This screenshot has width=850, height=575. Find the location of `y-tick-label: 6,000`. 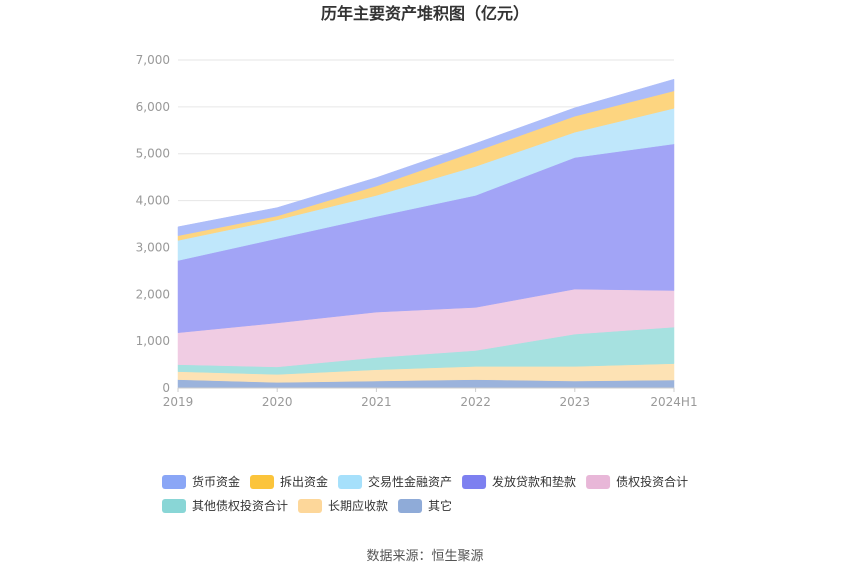

y-tick-label: 6,000 is located at coordinates (153, 107).